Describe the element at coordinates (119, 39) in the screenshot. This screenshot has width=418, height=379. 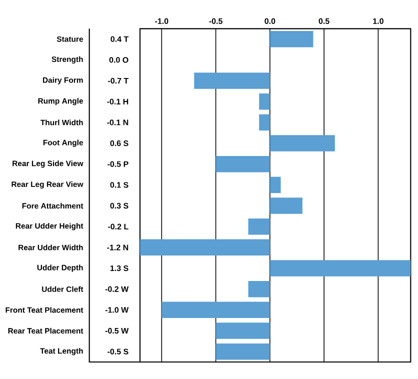
I see `data-label: 0.4 T` at that location.